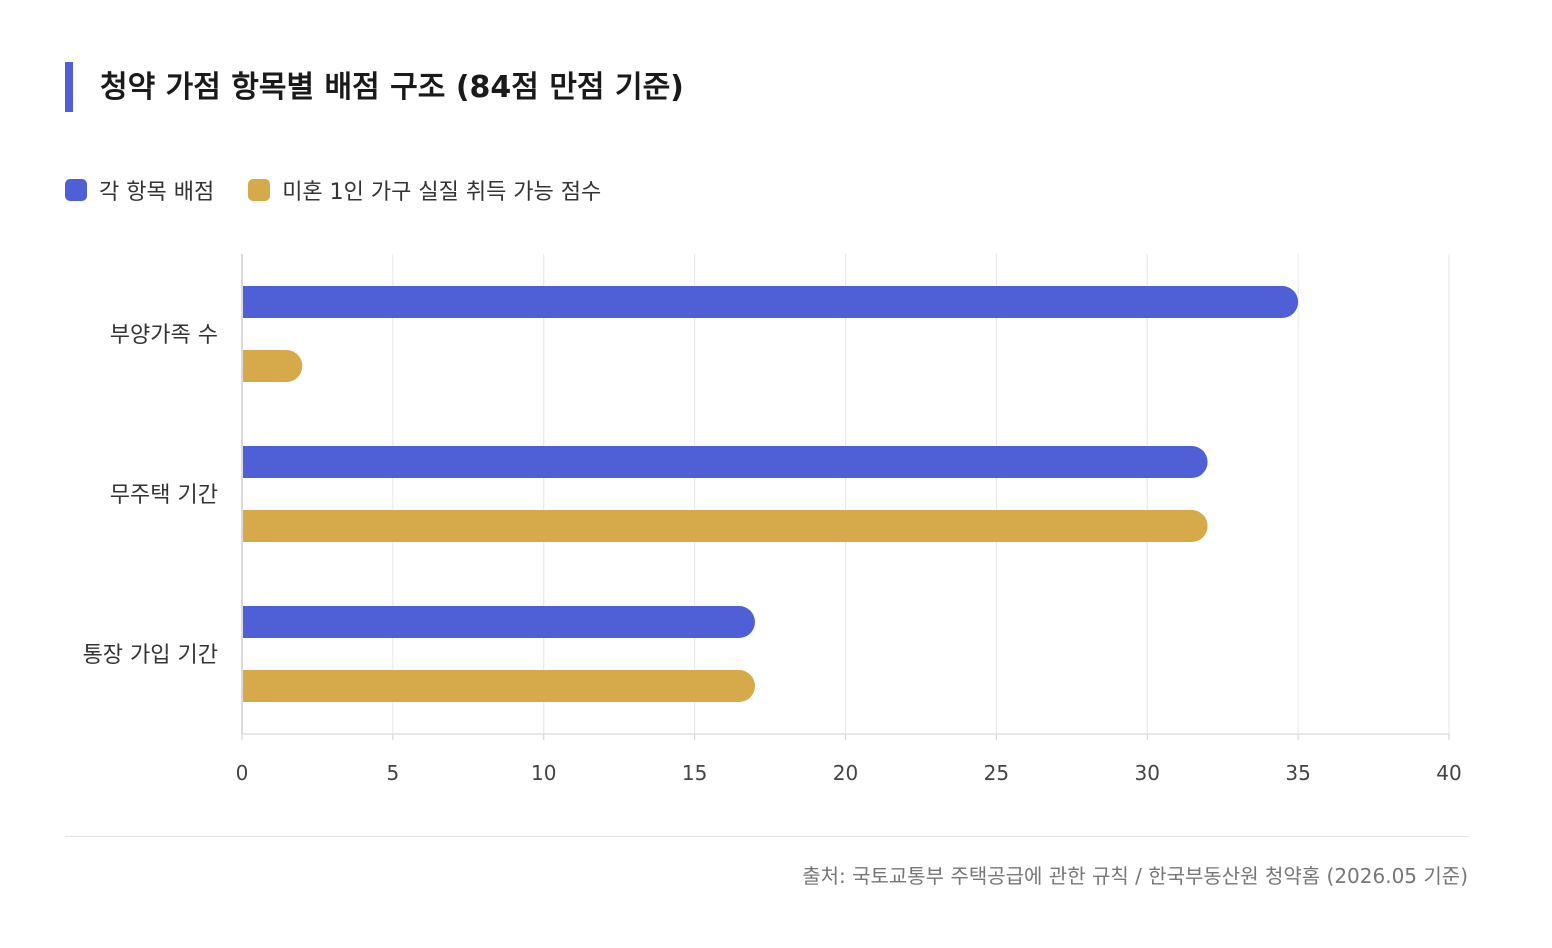  What do you see at coordinates (164, 495) in the screenshot?
I see `category-label: 무주택 기간` at bounding box center [164, 495].